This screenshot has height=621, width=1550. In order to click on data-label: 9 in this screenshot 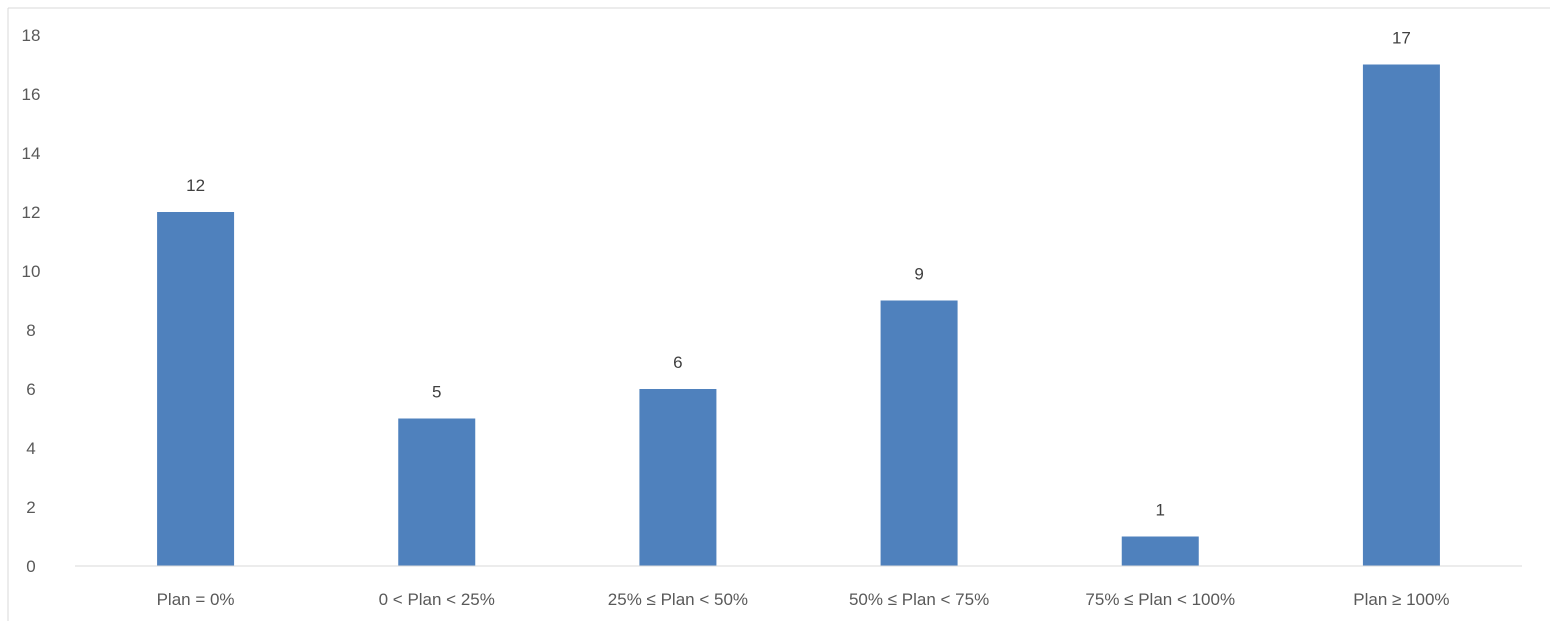, I will do `click(918, 274)`.